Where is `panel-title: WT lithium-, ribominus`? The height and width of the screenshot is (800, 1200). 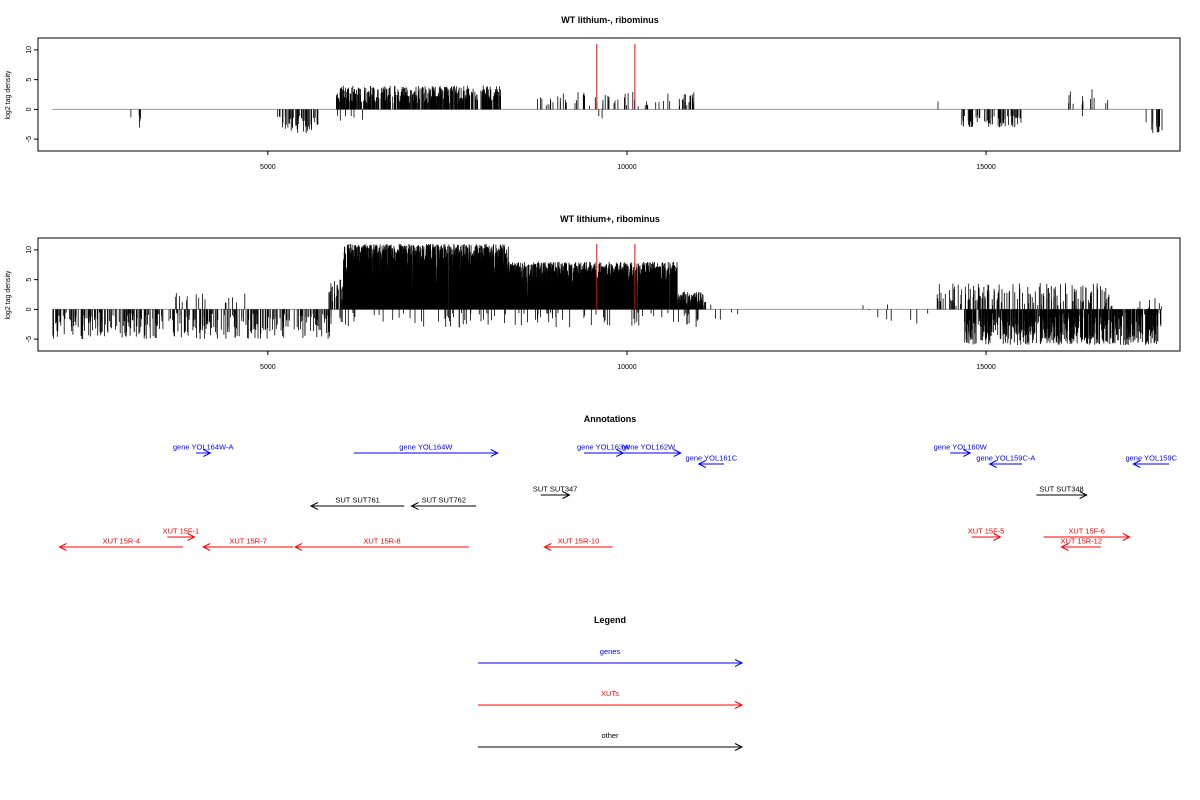 panel-title: WT lithium-, ribominus is located at coordinates (610, 20).